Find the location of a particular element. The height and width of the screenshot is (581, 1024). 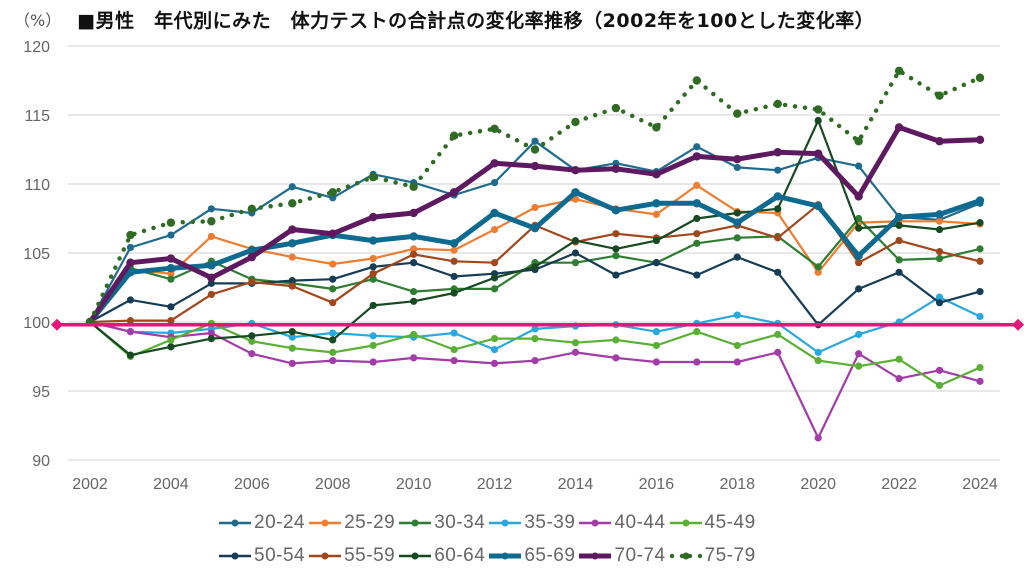

x-tick-label: 2012 is located at coordinates (495, 484).